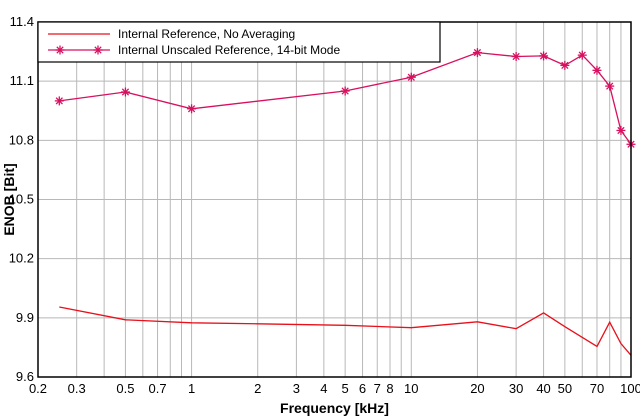  What do you see at coordinates (565, 388) in the screenshot?
I see `x-tick-label: 50` at bounding box center [565, 388].